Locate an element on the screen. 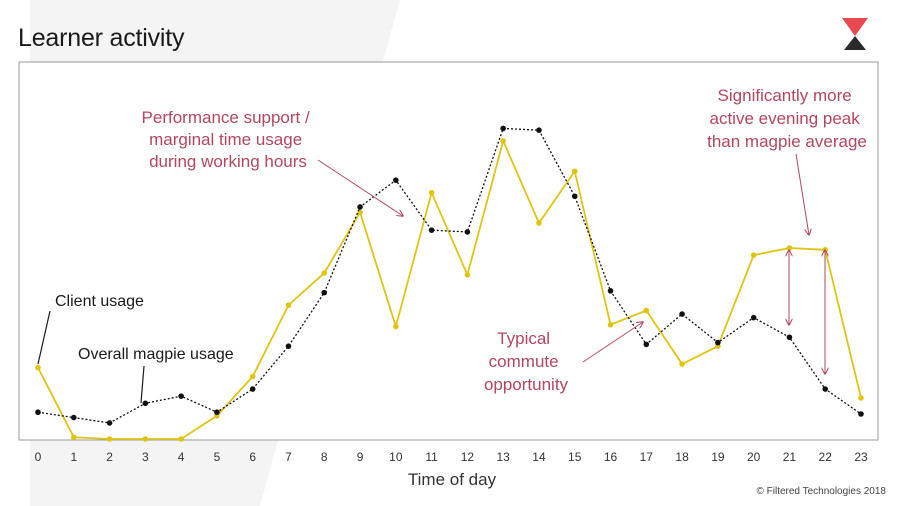 The image size is (900, 506). commute-line-3: opportunity is located at coordinates (526, 384).